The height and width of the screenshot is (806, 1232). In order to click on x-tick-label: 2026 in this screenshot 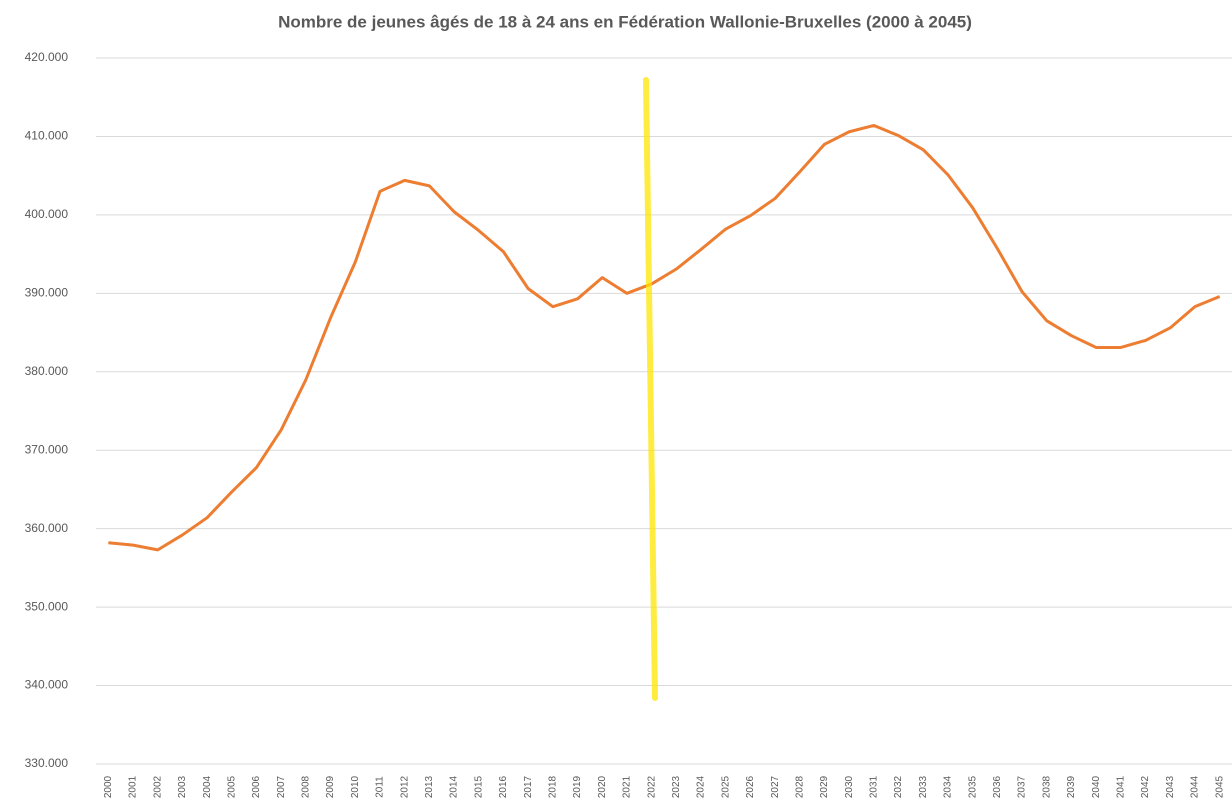, I will do `click(750, 786)`.